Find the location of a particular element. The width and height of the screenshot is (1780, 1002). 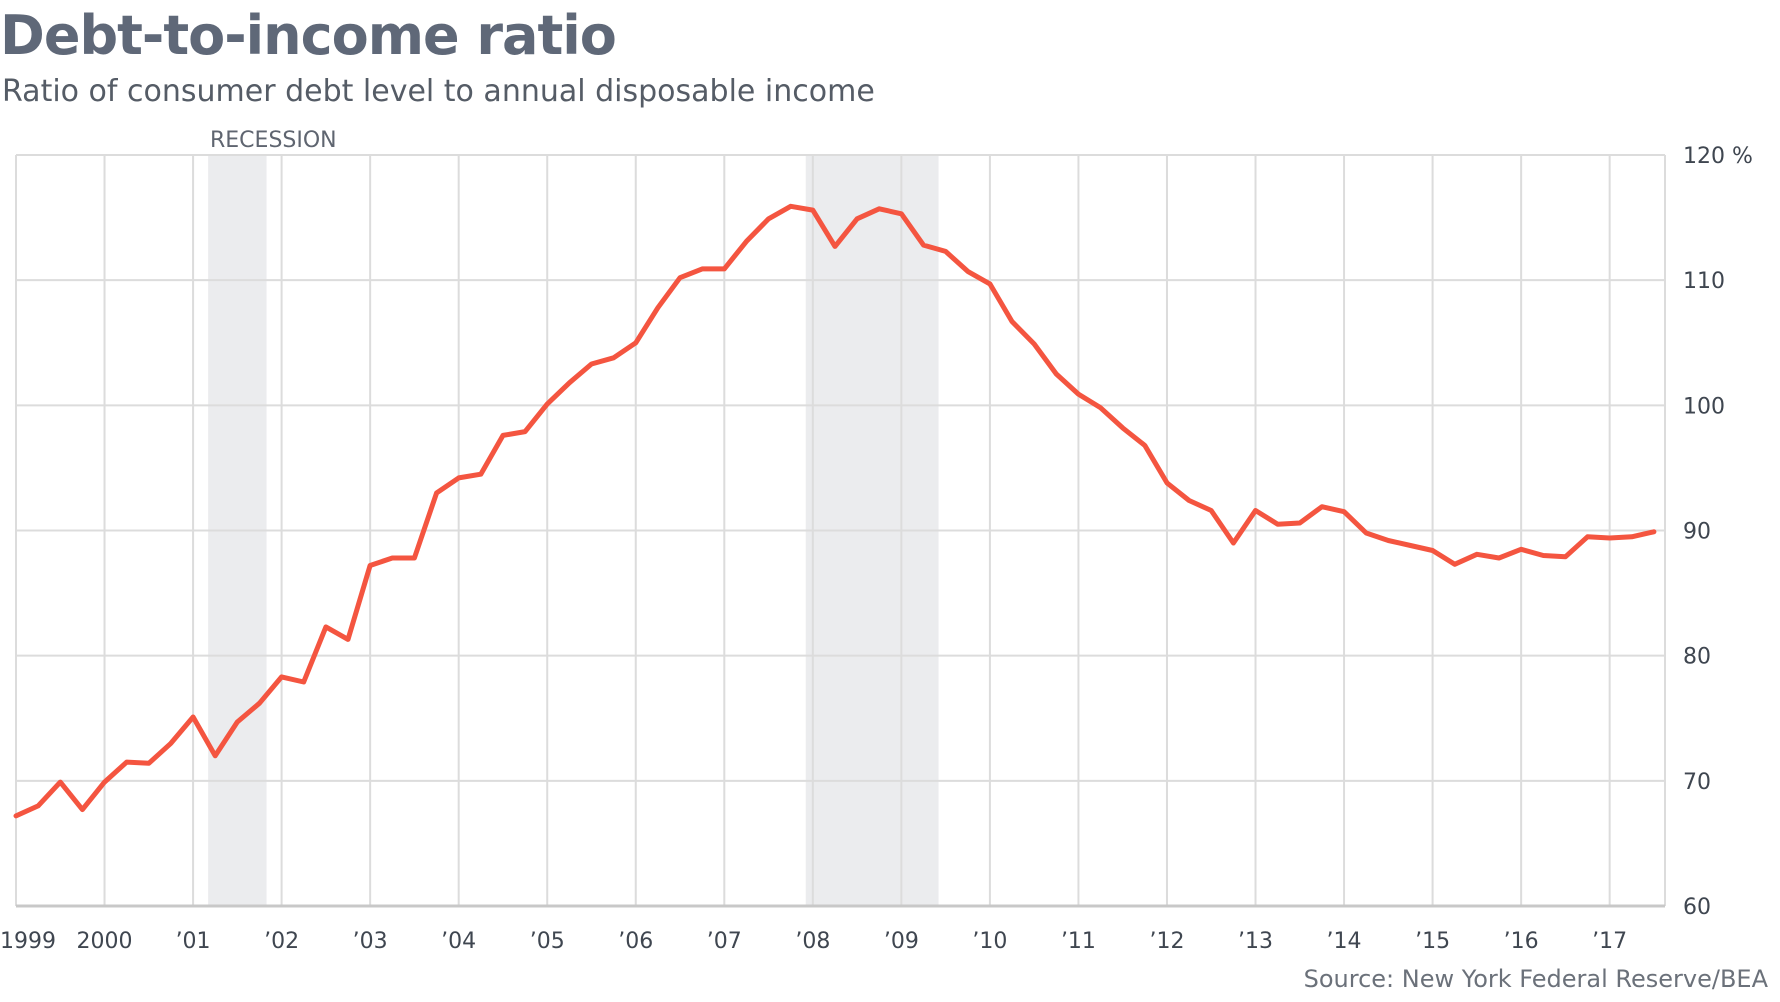

y-tick-label: 100 is located at coordinates (1704, 406).